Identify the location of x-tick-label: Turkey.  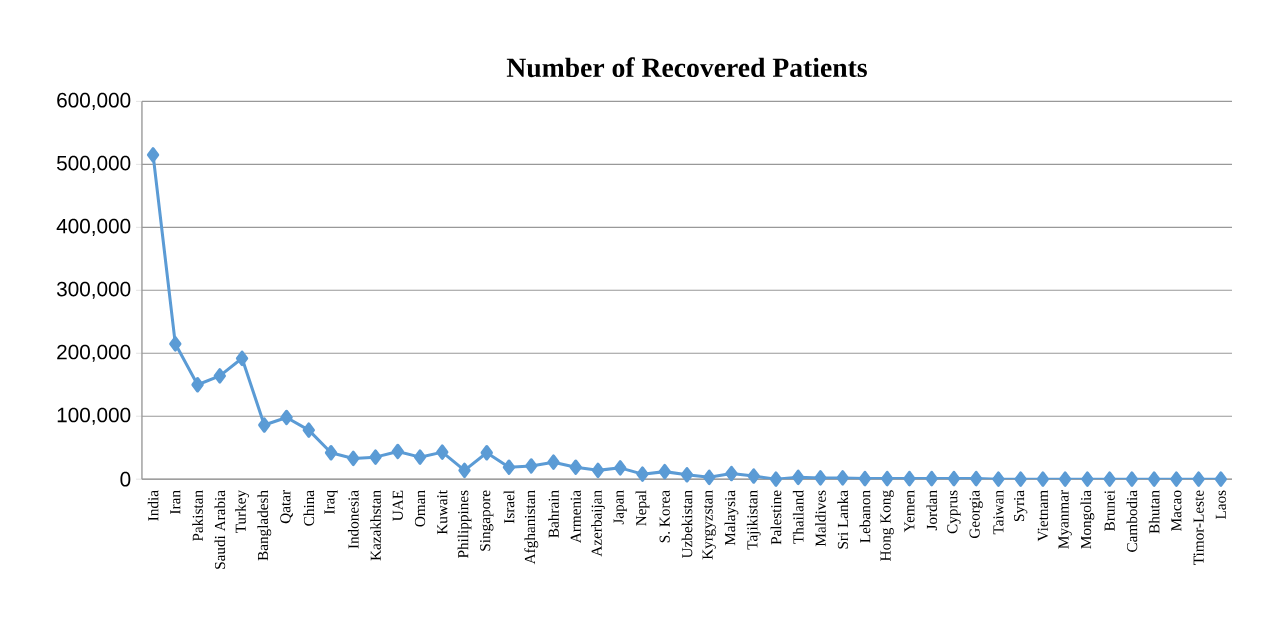
(242, 511).